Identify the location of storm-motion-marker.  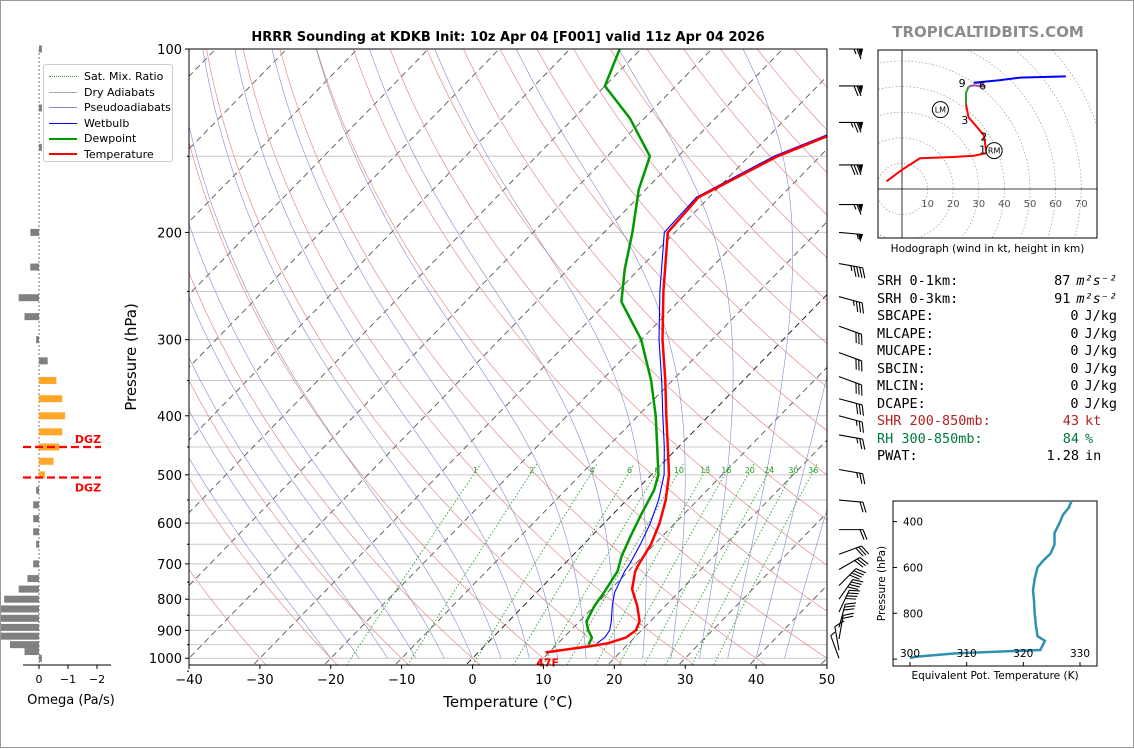
(994, 151).